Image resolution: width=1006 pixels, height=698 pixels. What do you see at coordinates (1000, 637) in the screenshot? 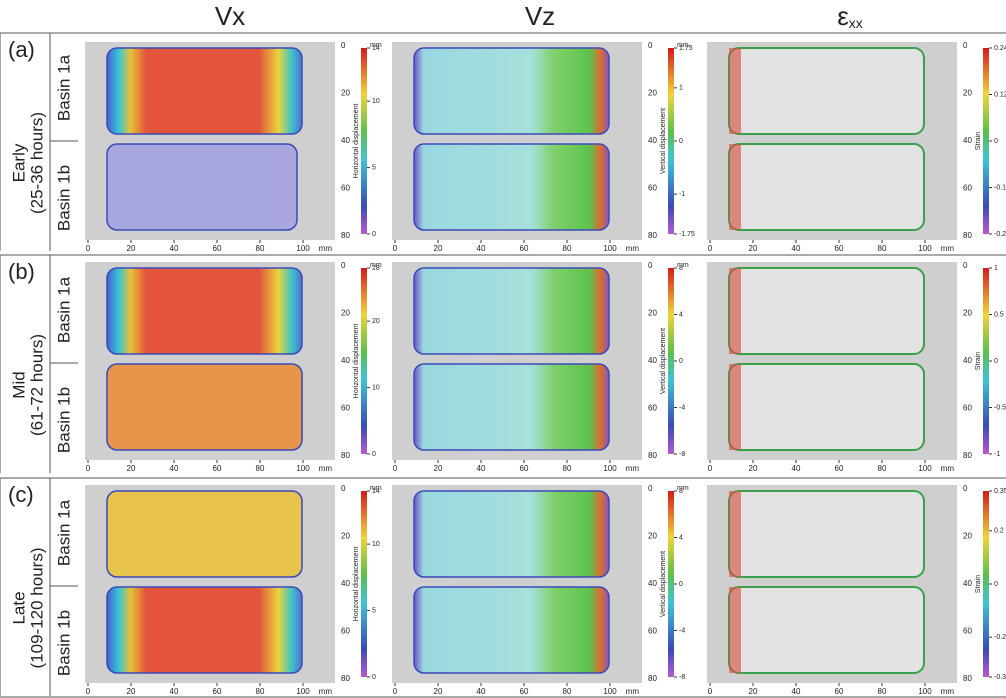
I see `colorbar-tick-label: -0.2` at bounding box center [1000, 637].